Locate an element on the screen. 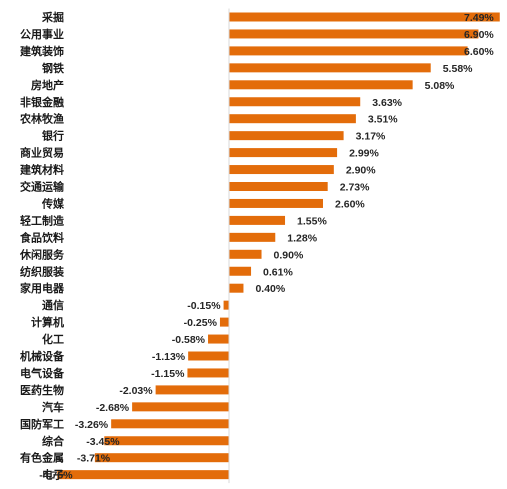 The image size is (507, 489). category-label-17: 家用电器 is located at coordinates (42, 288).